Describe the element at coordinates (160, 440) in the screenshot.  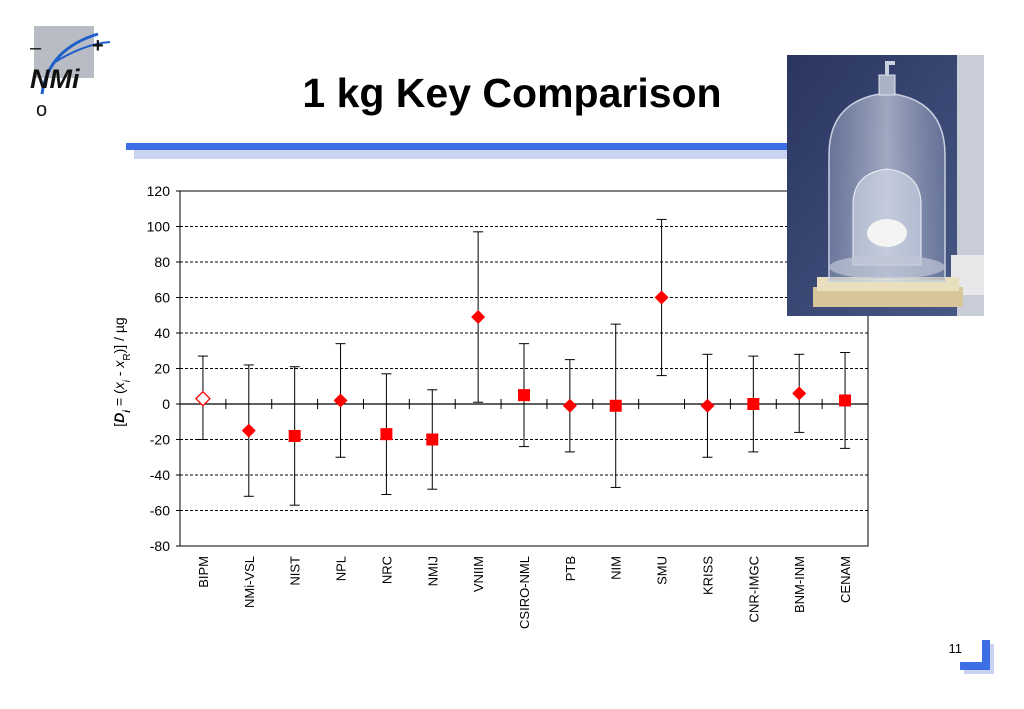
I see `y-tick-label: -20` at that location.